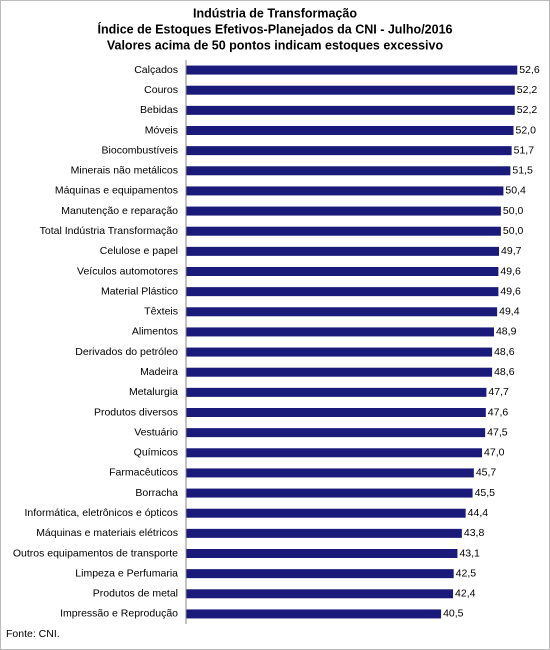 The height and width of the screenshot is (650, 550). I want to click on value-label: 40,5, so click(453, 614).